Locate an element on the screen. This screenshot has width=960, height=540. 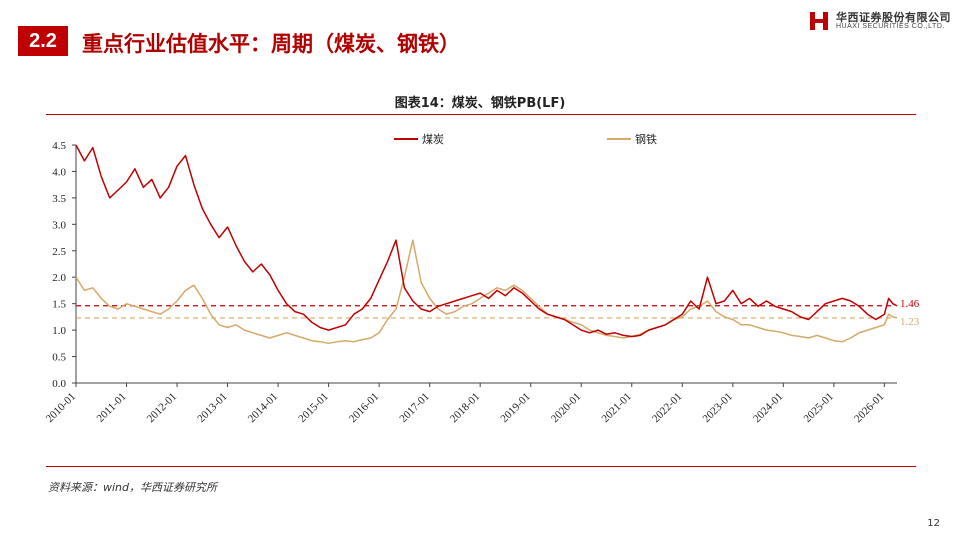
x-tick-label: 2014-01 is located at coordinates (263, 408).